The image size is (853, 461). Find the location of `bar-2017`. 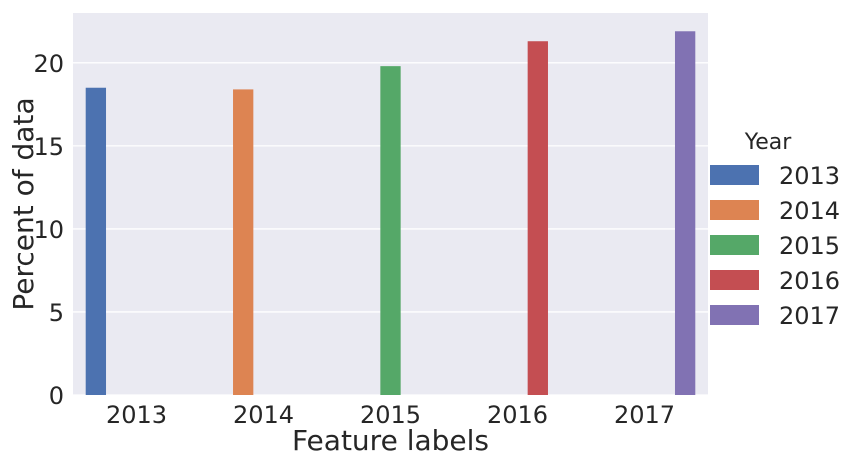

bar-2017 is located at coordinates (685, 213).